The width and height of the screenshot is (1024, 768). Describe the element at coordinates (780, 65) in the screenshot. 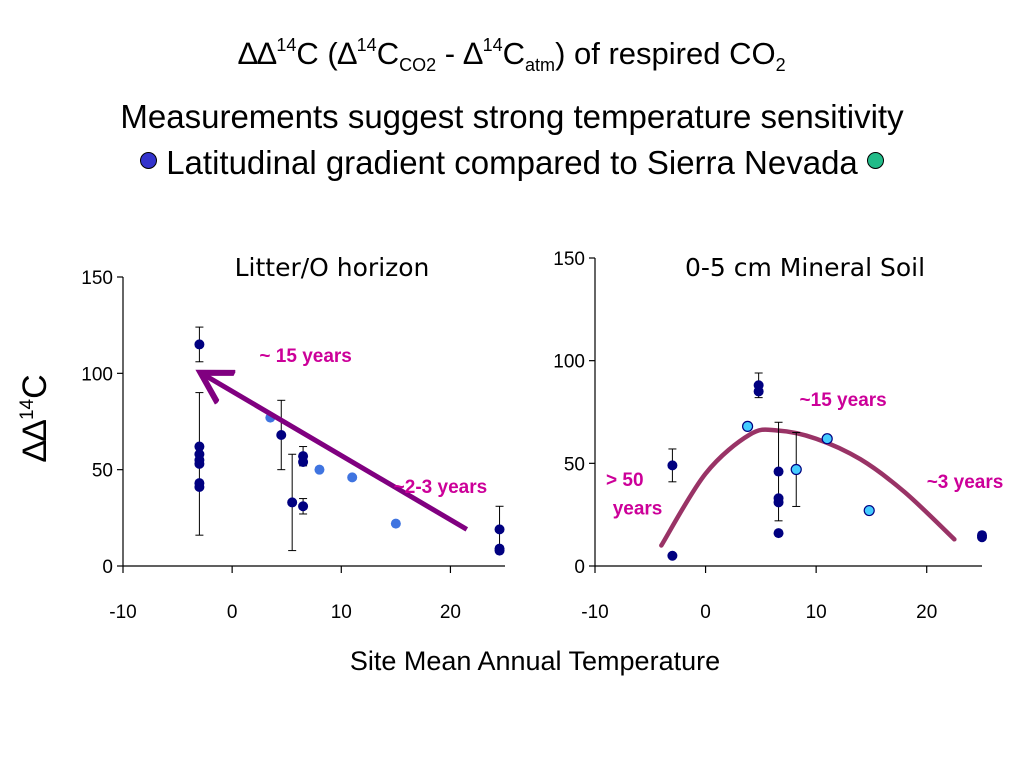

I see `title-sub-2: 2` at that location.